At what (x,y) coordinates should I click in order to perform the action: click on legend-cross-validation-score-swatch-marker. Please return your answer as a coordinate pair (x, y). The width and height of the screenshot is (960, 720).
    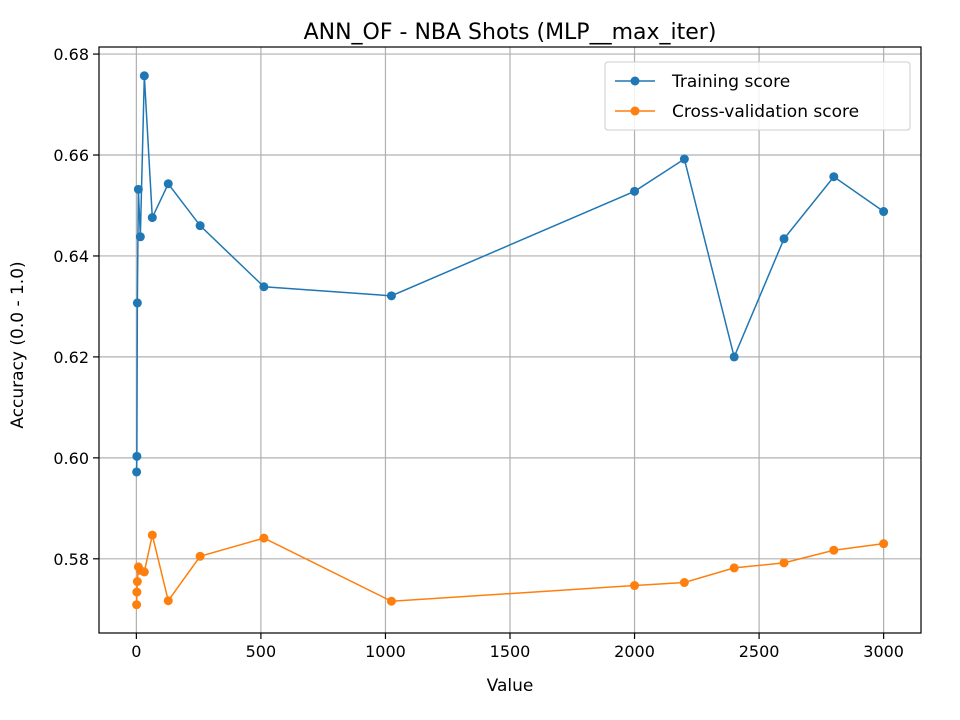
    Looking at the image, I should click on (635, 111).